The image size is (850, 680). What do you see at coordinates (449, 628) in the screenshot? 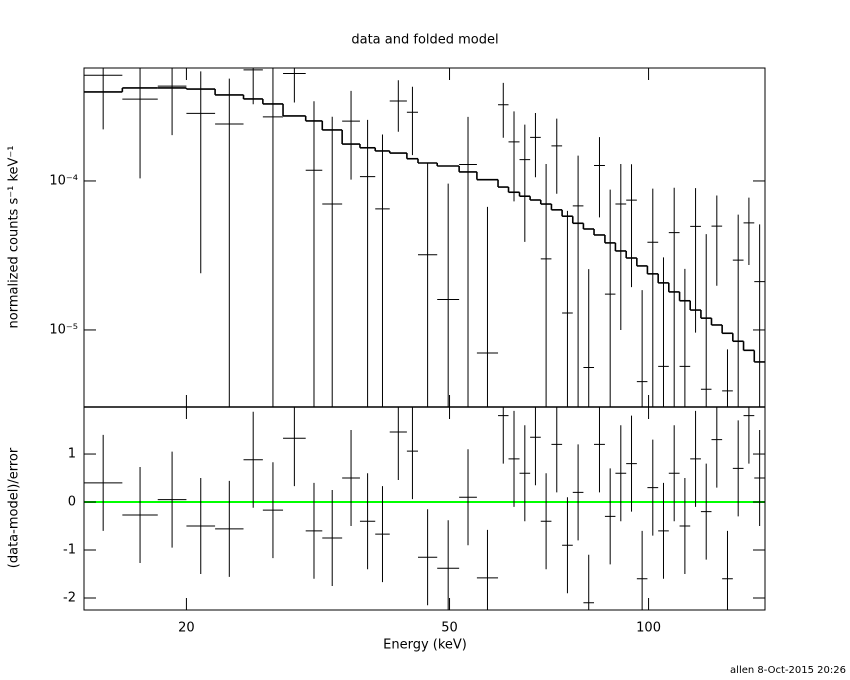
I see `x-tick-label: 50` at bounding box center [449, 628].